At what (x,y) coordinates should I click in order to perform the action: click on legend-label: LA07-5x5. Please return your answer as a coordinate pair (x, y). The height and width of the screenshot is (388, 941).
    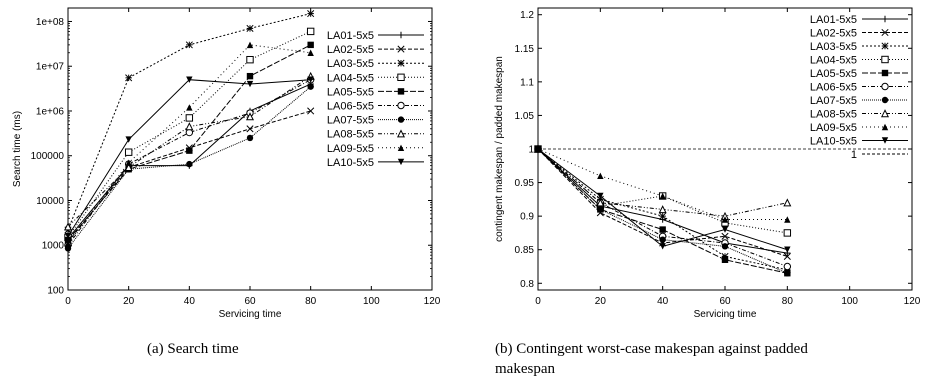
    Looking at the image, I should click on (350, 121).